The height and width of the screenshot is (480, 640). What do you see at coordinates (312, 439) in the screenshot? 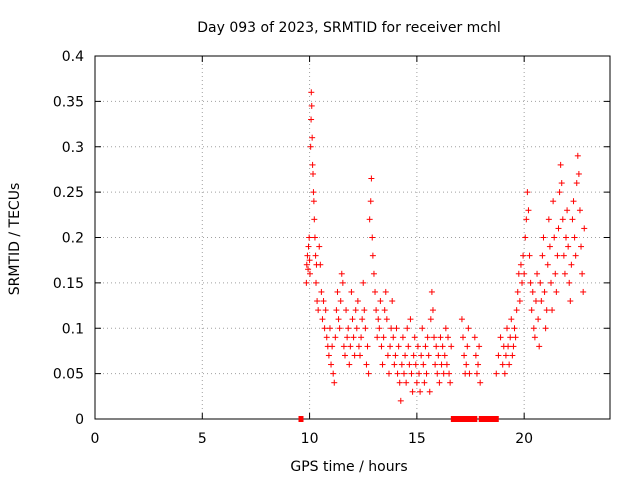
I see `x-tick-labels: 0 5 10 15 20` at bounding box center [312, 439].